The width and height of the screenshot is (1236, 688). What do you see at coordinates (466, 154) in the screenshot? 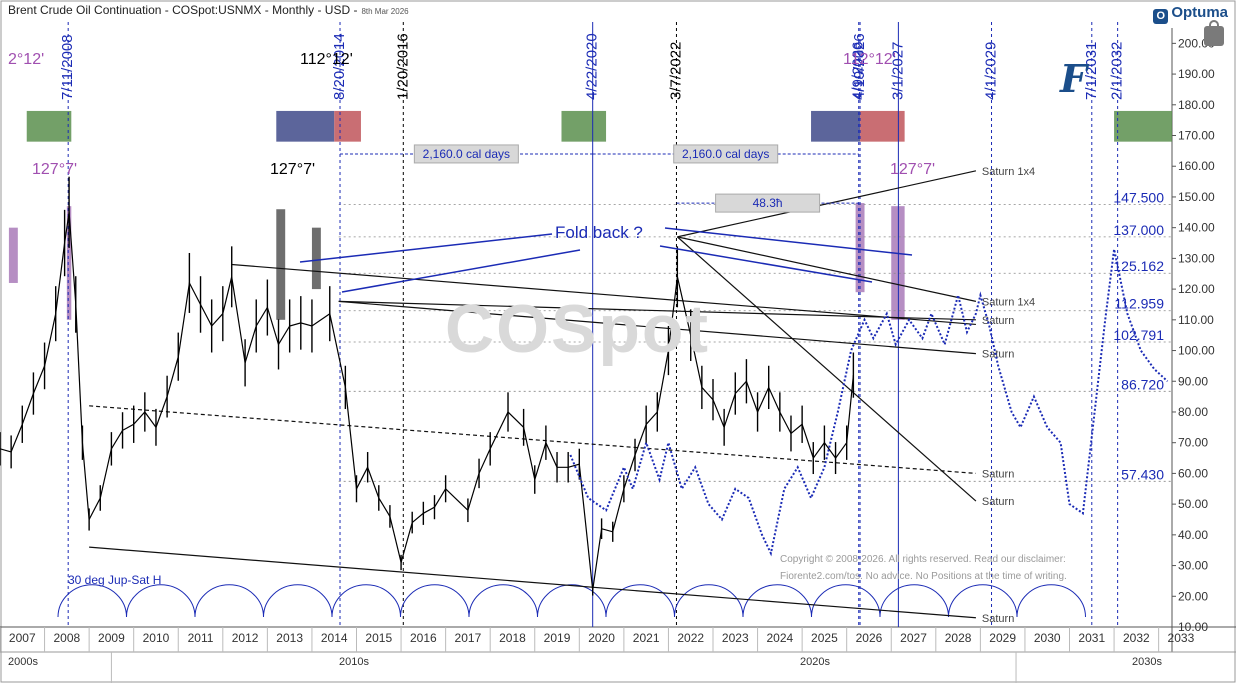
I see `day-count-label: 2,160.0 cal days` at bounding box center [466, 154].